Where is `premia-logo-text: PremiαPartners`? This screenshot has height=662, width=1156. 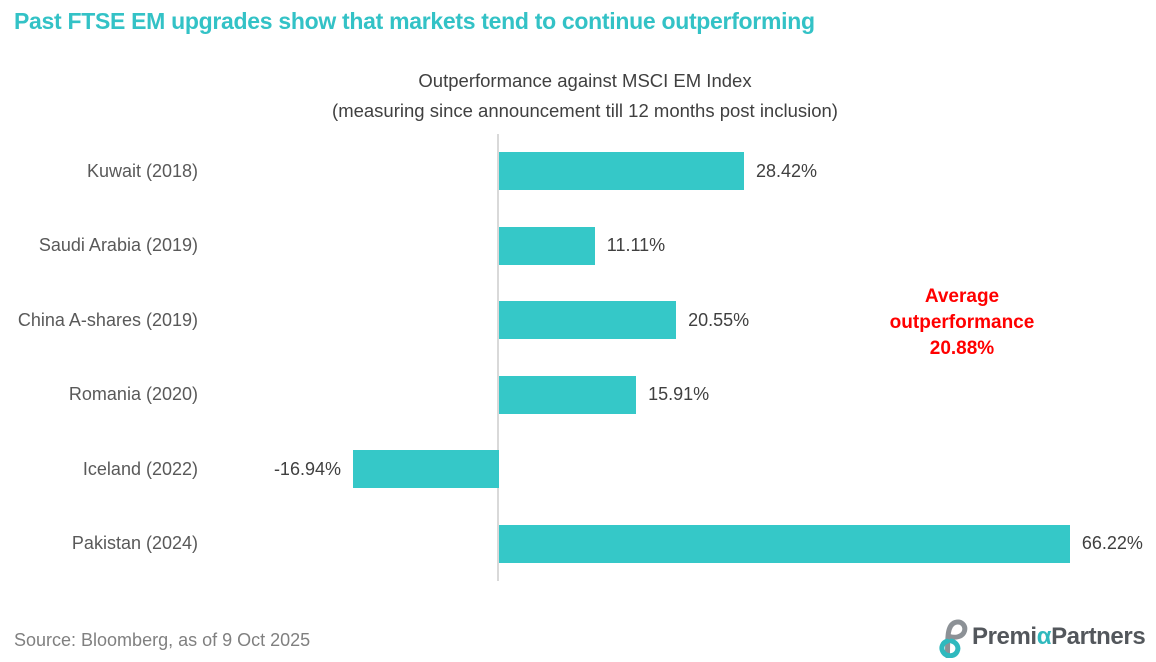 premia-logo-text: PremiαPartners is located at coordinates (1059, 637).